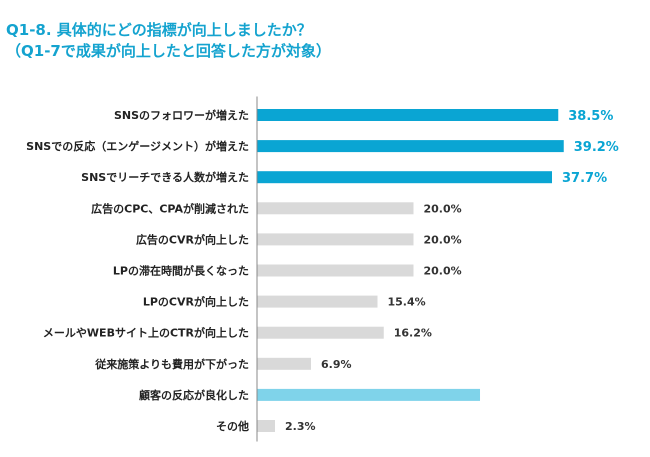  Describe the element at coordinates (584, 178) in the screenshot. I see `value-label: 37.7%` at that location.